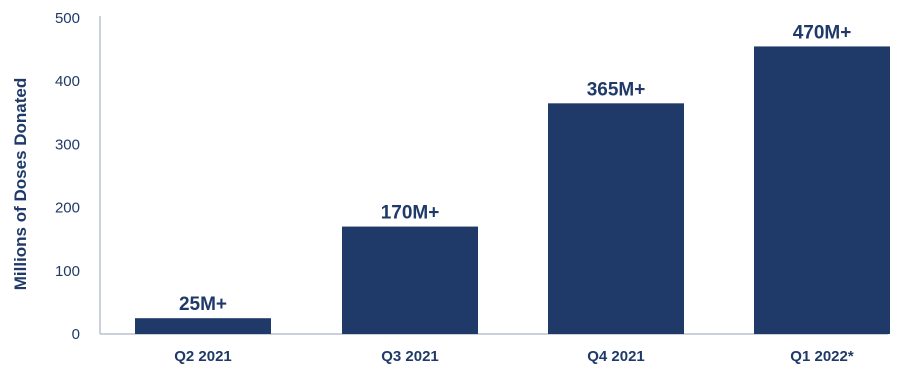 The width and height of the screenshot is (910, 371). Describe the element at coordinates (616, 89) in the screenshot. I see `data-label: 365M+` at that location.